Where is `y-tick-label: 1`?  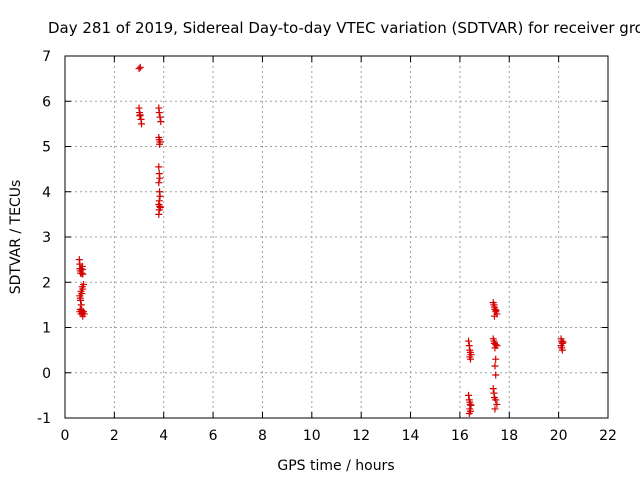
y-tick-label: 1 is located at coordinates (46, 329).